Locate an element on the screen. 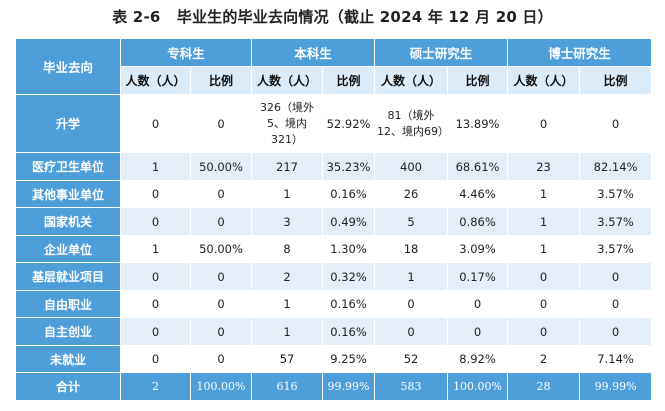  cell: 0.32% is located at coordinates (349, 276).